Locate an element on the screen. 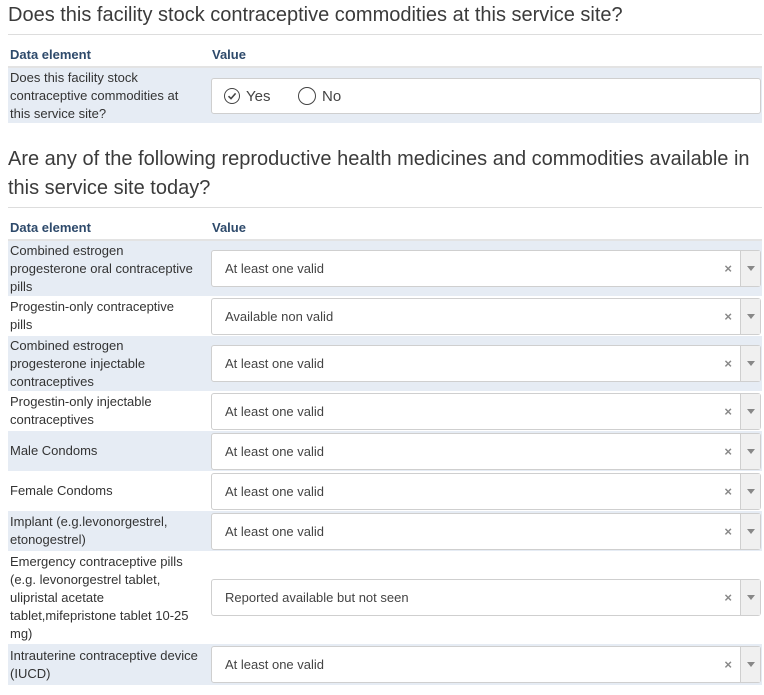 The image size is (764, 695). row-label: Male Condoms is located at coordinates (54, 450).